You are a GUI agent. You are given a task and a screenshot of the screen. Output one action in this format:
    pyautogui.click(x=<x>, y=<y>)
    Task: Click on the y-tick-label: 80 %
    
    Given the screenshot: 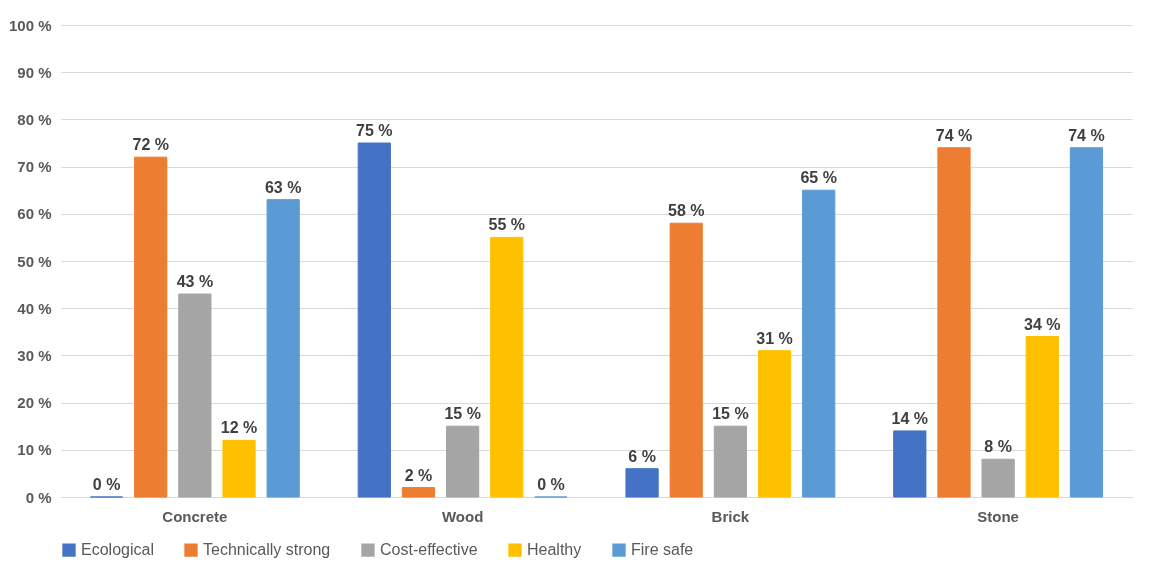 What is the action you would take?
    pyautogui.click(x=34, y=119)
    